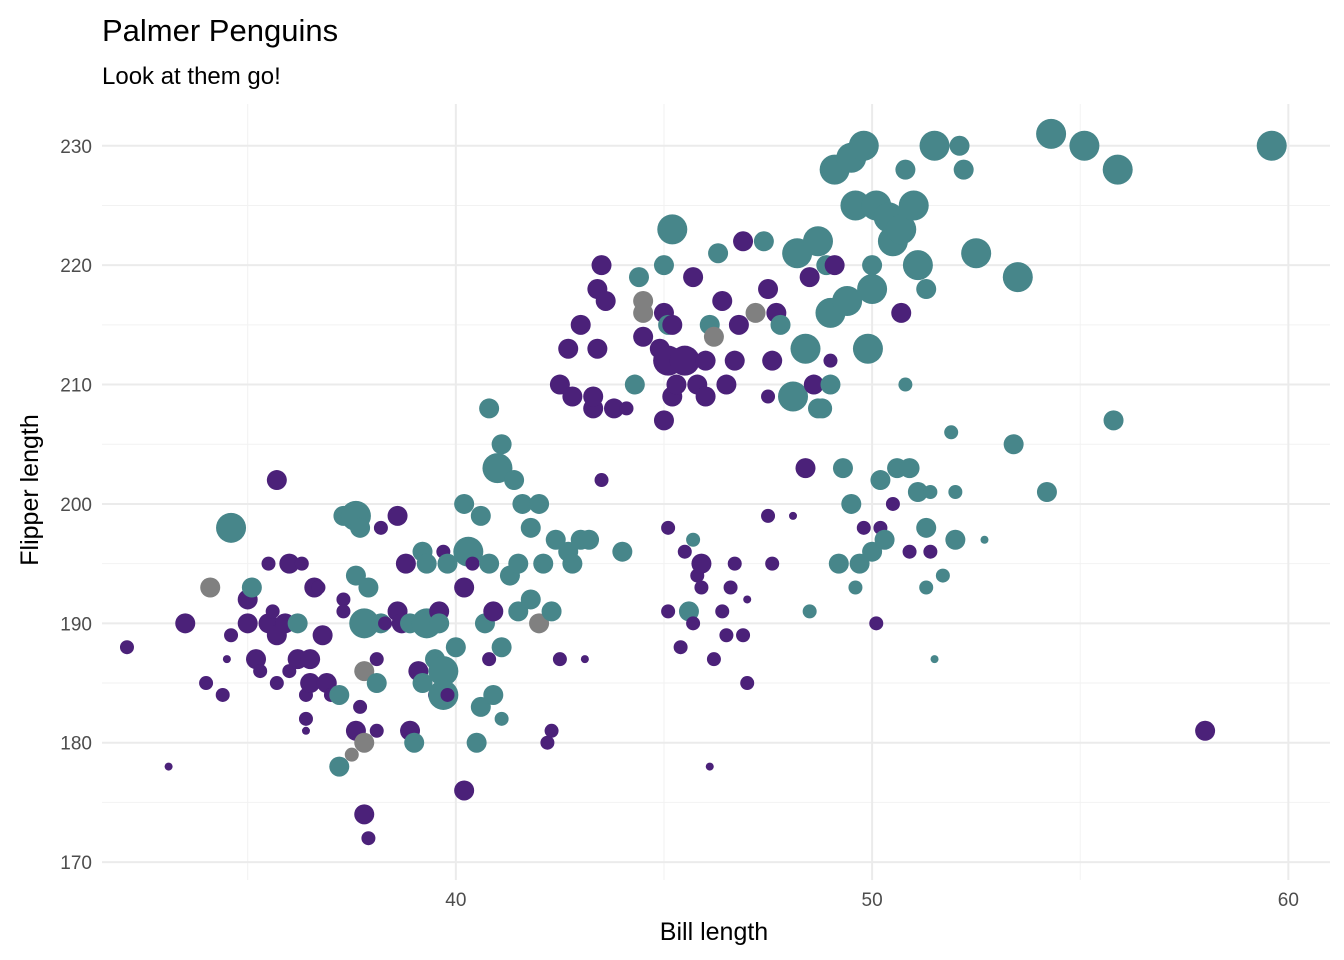  What do you see at coordinates (76, 744) in the screenshot?
I see `y-tick-label: 180` at bounding box center [76, 744].